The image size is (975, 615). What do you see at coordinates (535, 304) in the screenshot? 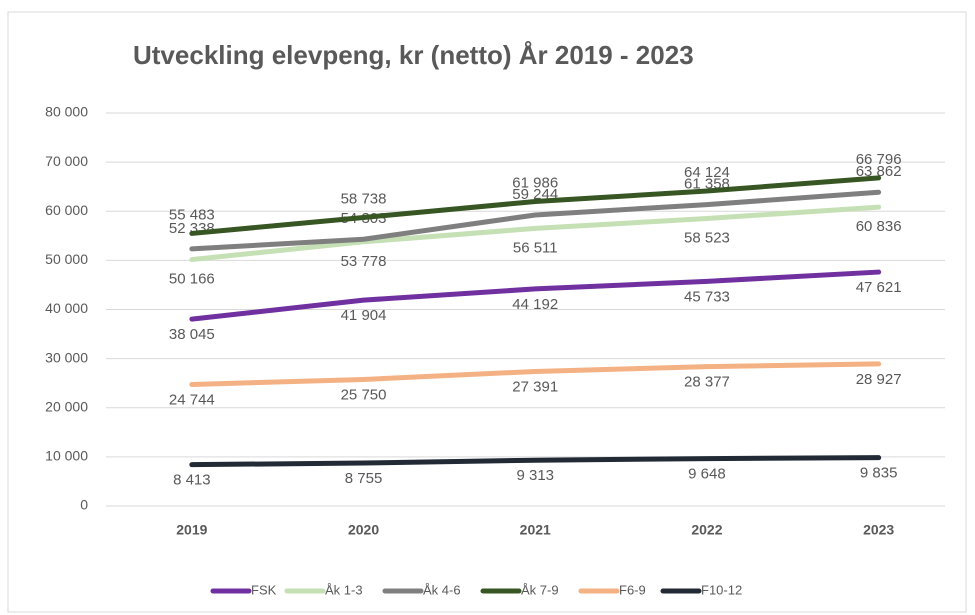
I see `data-label: 44 192` at bounding box center [535, 304].